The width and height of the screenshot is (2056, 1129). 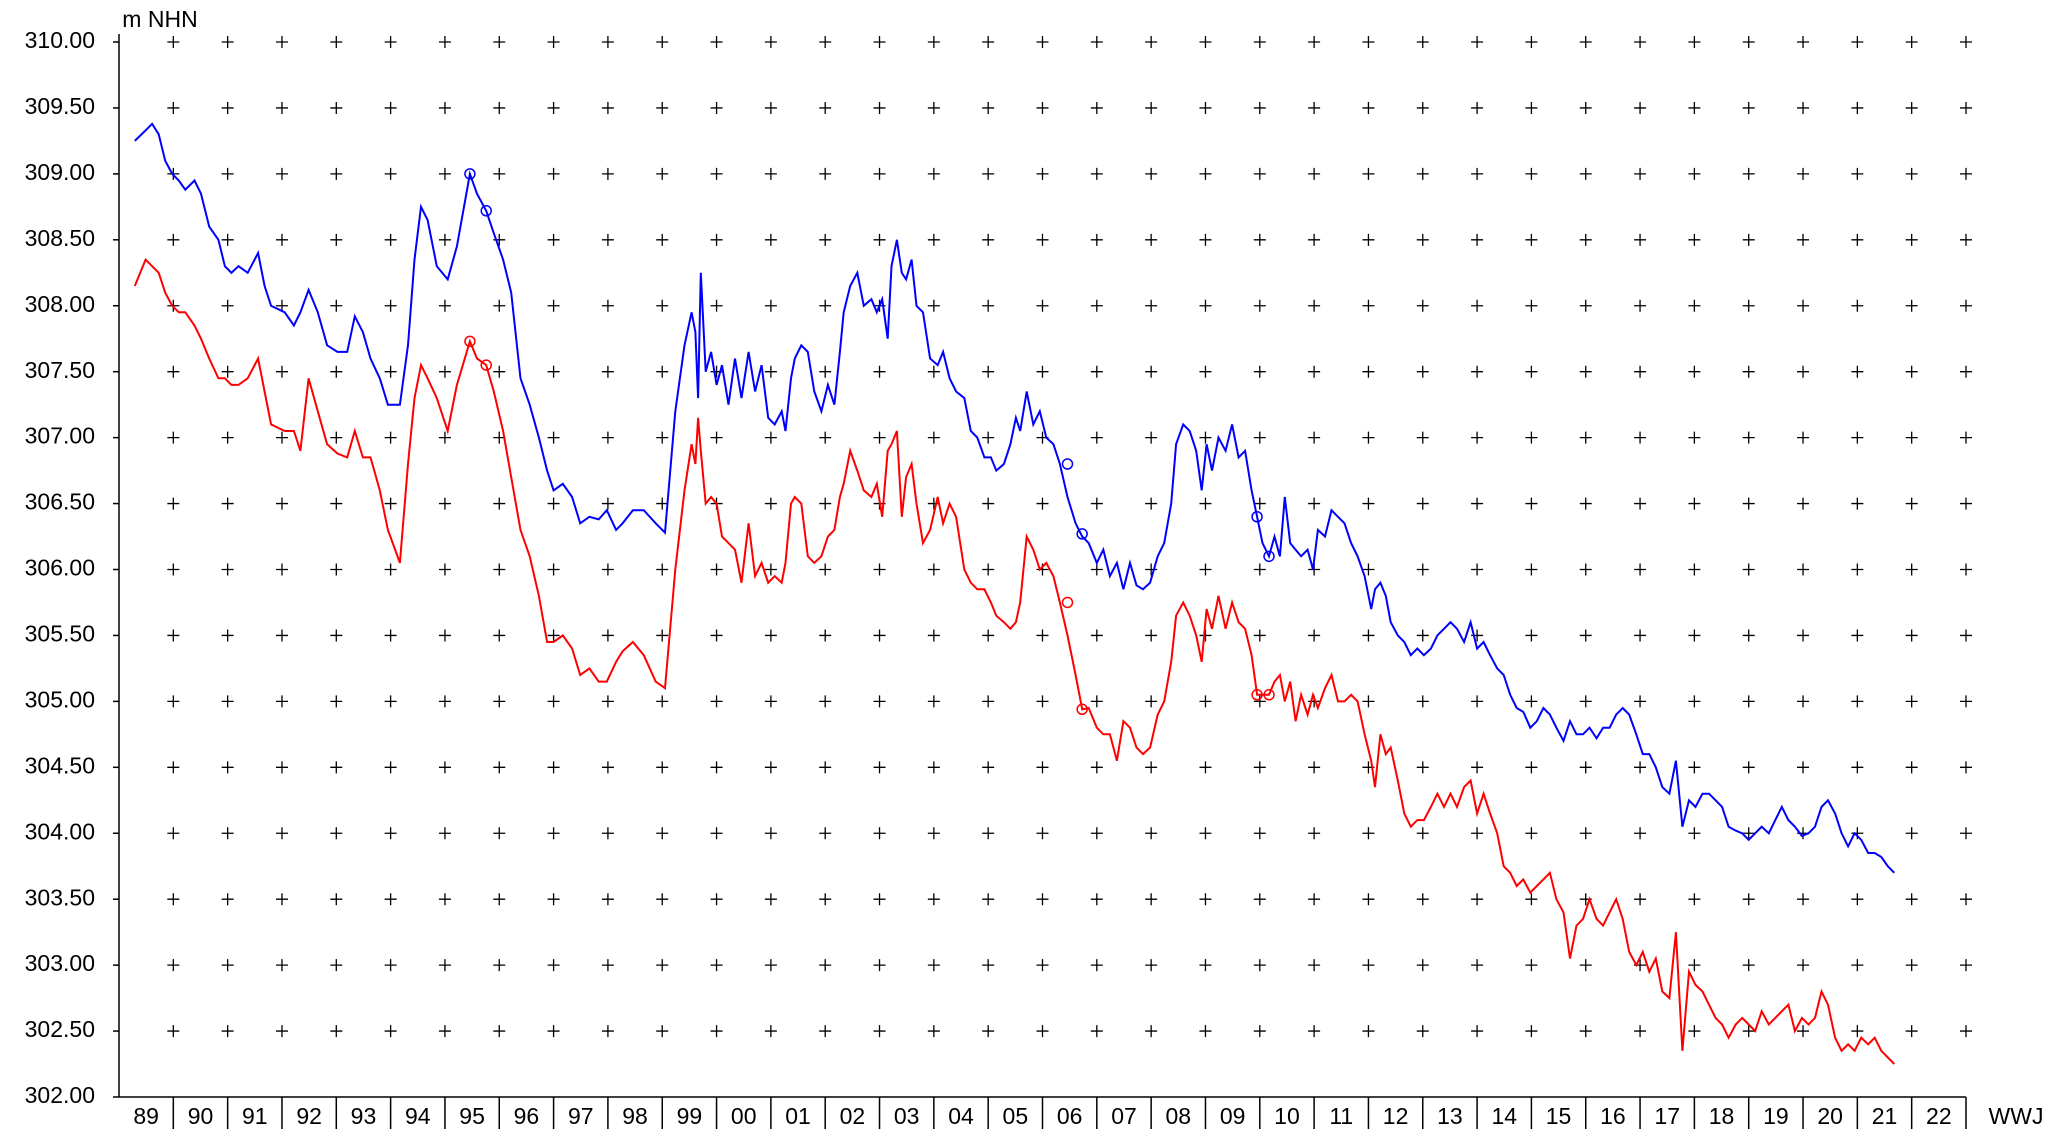 What do you see at coordinates (60, 238) in the screenshot?
I see `y-tick-label: 308.50` at bounding box center [60, 238].